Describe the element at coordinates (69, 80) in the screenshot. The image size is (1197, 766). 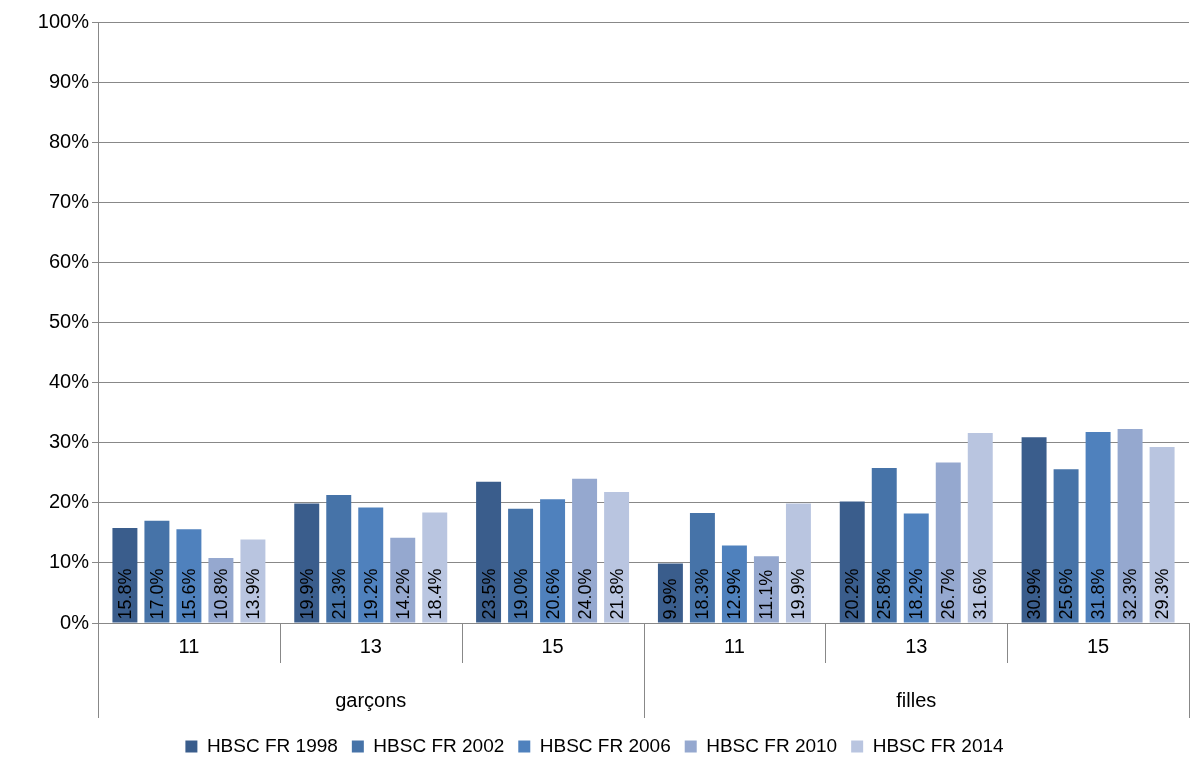
I see `y-tick-label: 90%` at that location.